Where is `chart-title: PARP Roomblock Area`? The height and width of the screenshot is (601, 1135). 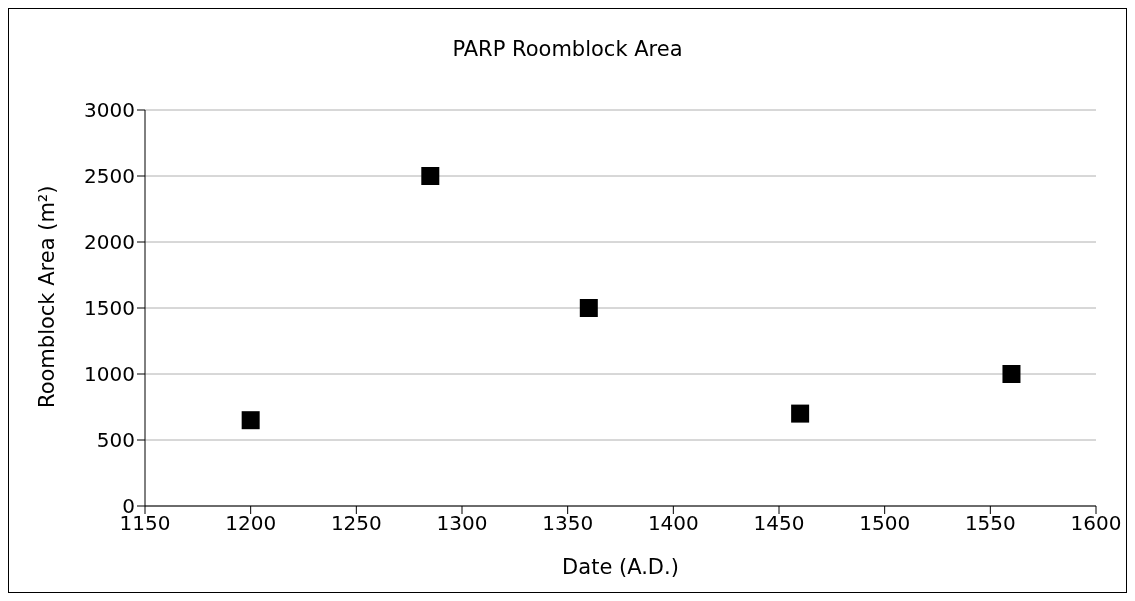 chart-title: PARP Roomblock Area is located at coordinates (567, 49).